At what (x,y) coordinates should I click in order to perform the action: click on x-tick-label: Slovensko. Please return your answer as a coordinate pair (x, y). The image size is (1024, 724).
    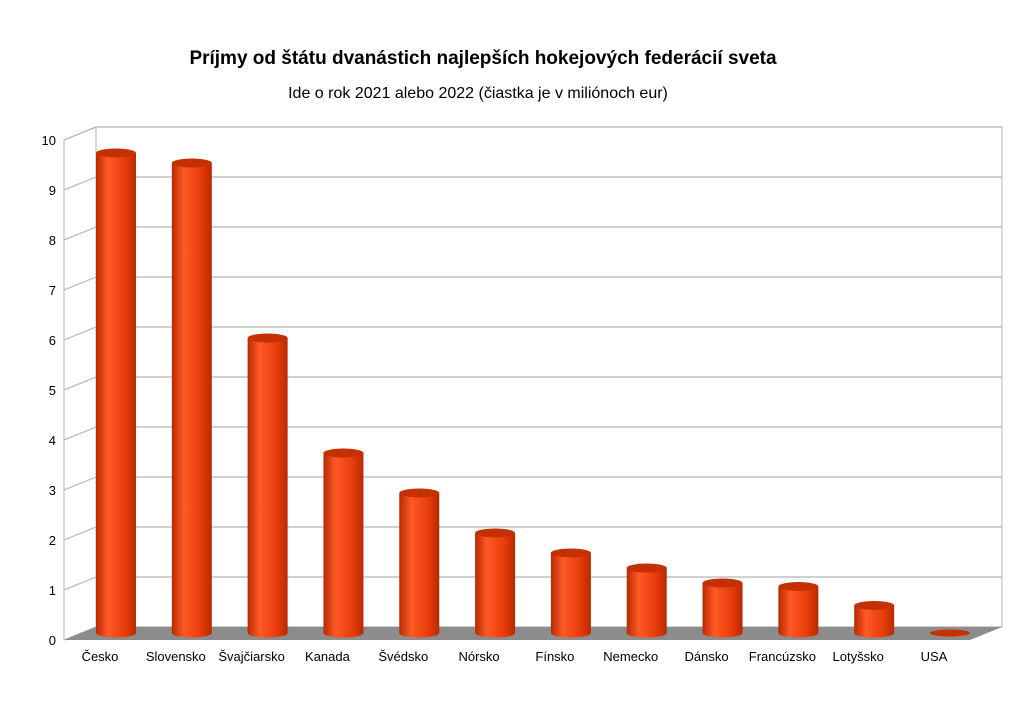
    Looking at the image, I should click on (176, 656).